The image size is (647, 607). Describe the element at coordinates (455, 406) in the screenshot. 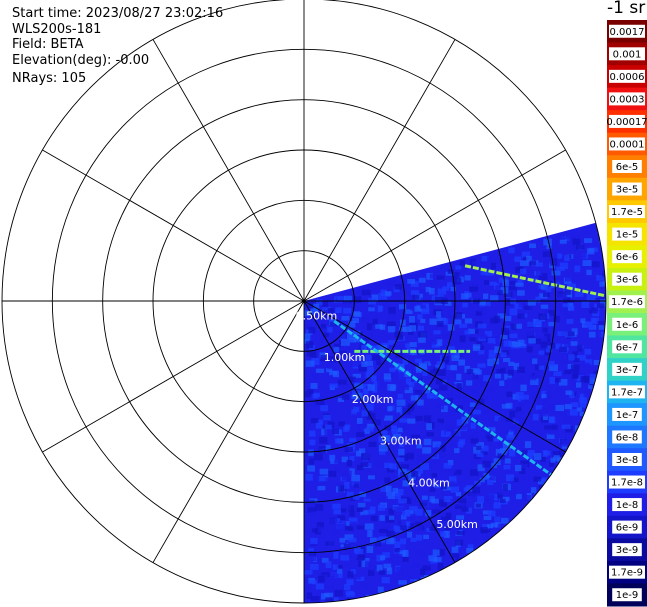

I see `data-feature-line` at that location.